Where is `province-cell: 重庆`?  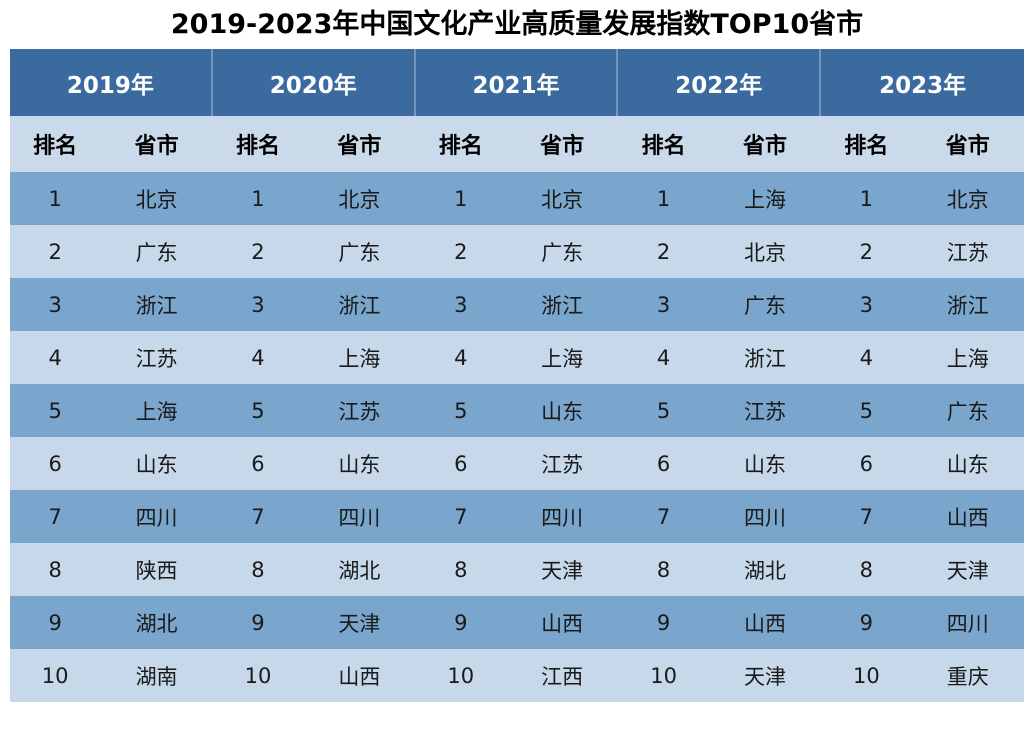
province-cell: 重庆 is located at coordinates (967, 676).